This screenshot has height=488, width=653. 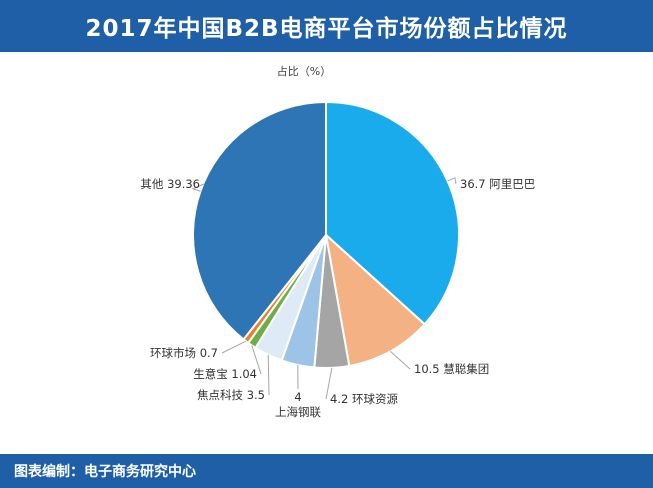 I want to click on slice-label: 36.7 阿里巴巴, so click(x=497, y=184).